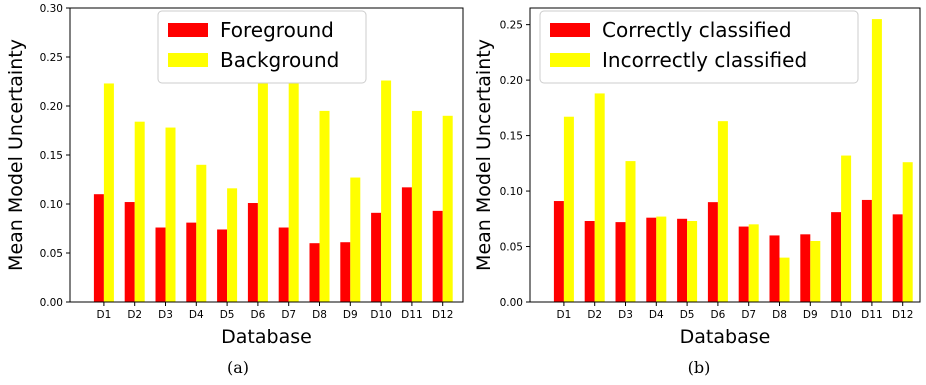  What do you see at coordinates (201, 233) in the screenshot?
I see `bar-series2-d4` at bounding box center [201, 233].